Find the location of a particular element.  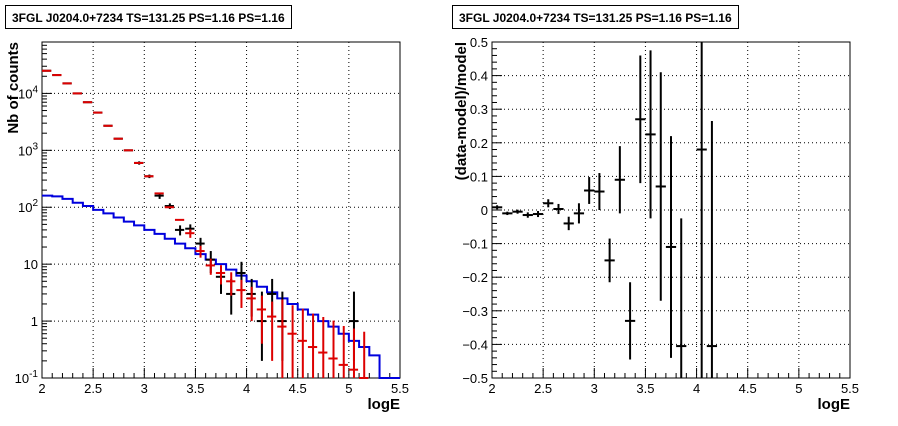

y-tick-label-10: 0.5 is located at coordinates (479, 42).